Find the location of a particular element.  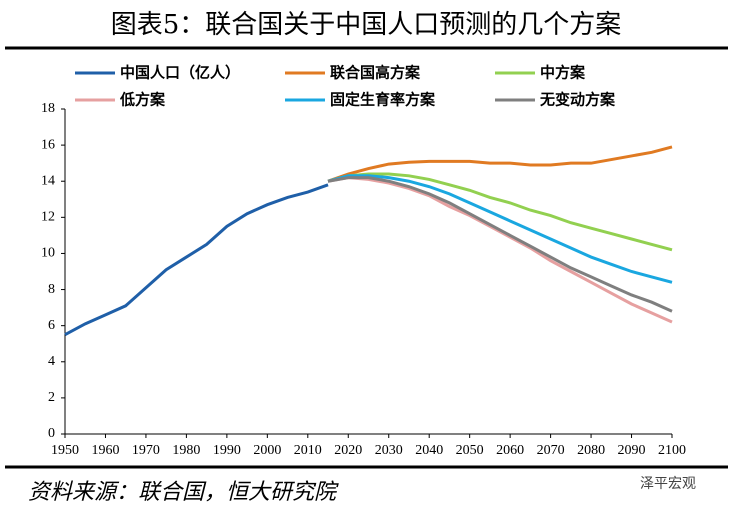

x-tick-label: 2050 is located at coordinates (470, 450).